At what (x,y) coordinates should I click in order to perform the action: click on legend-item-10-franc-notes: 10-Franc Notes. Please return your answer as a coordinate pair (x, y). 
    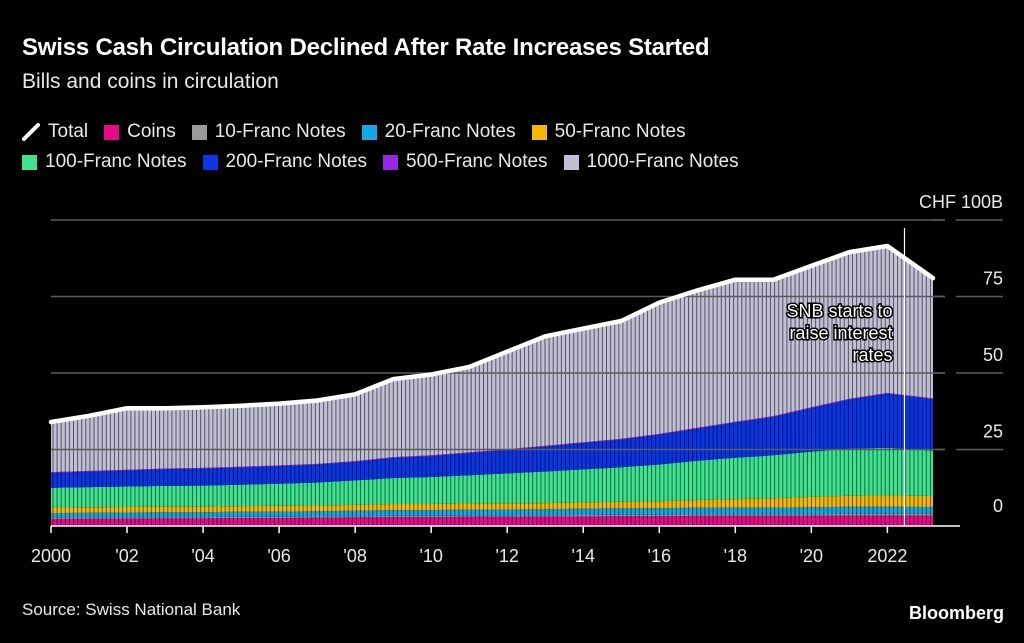
    Looking at the image, I should click on (268, 132).